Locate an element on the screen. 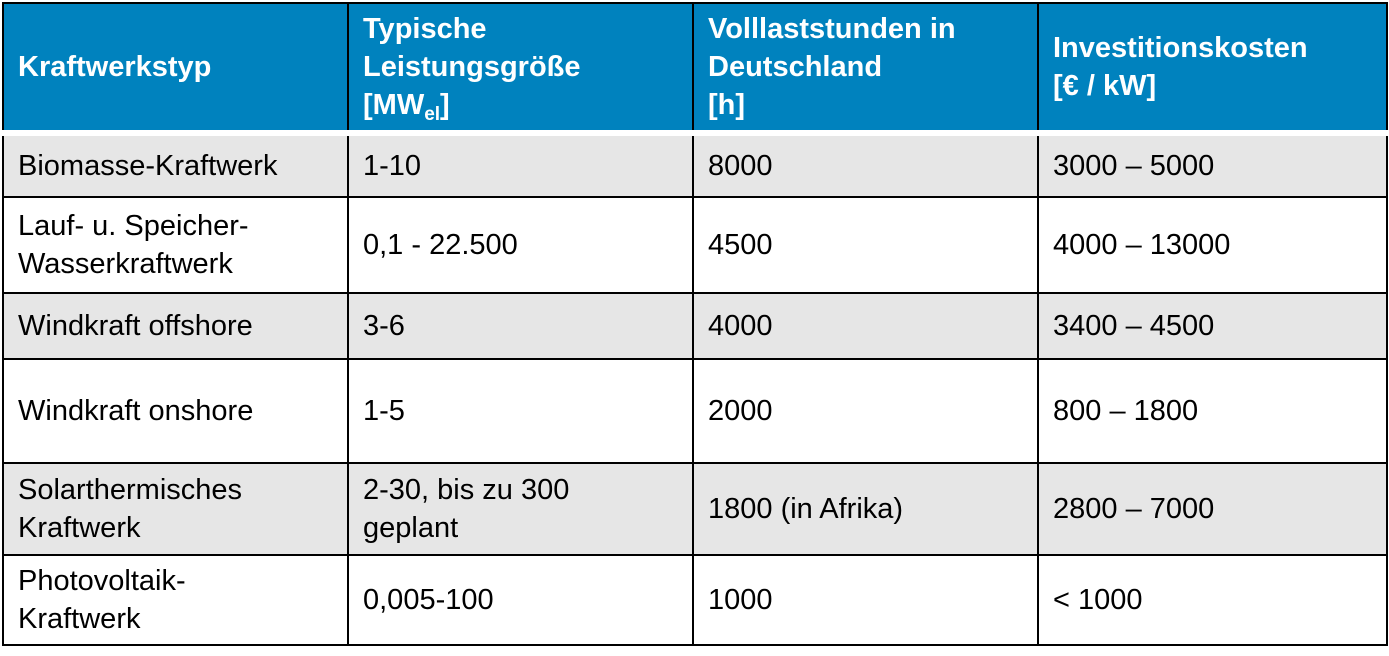 The width and height of the screenshot is (1389, 656). cell-capacity: 0,1 - 22.500 is located at coordinates (520, 245).